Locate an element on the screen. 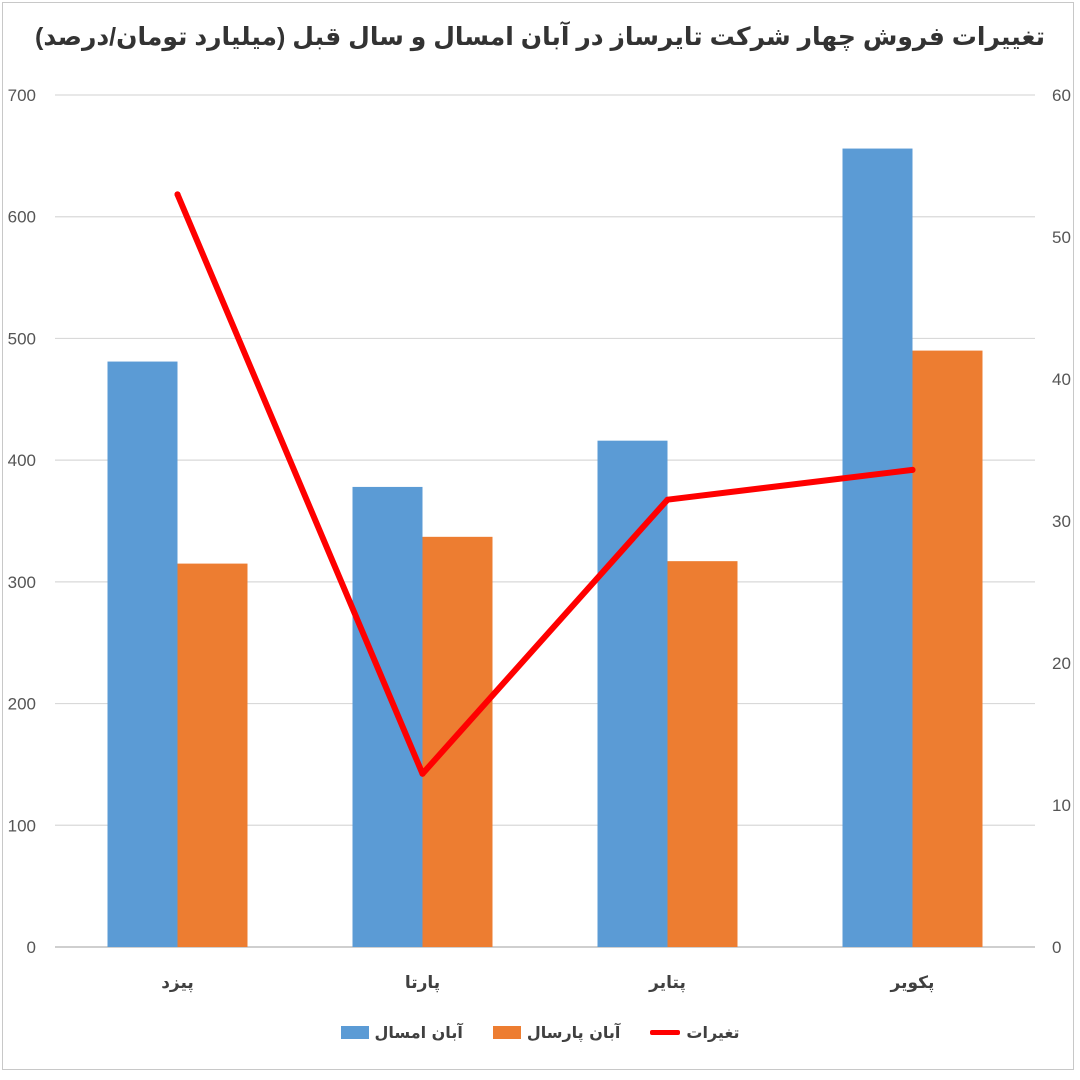 The height and width of the screenshot is (1080, 1080). left-tick-label: 600 is located at coordinates (22, 217).